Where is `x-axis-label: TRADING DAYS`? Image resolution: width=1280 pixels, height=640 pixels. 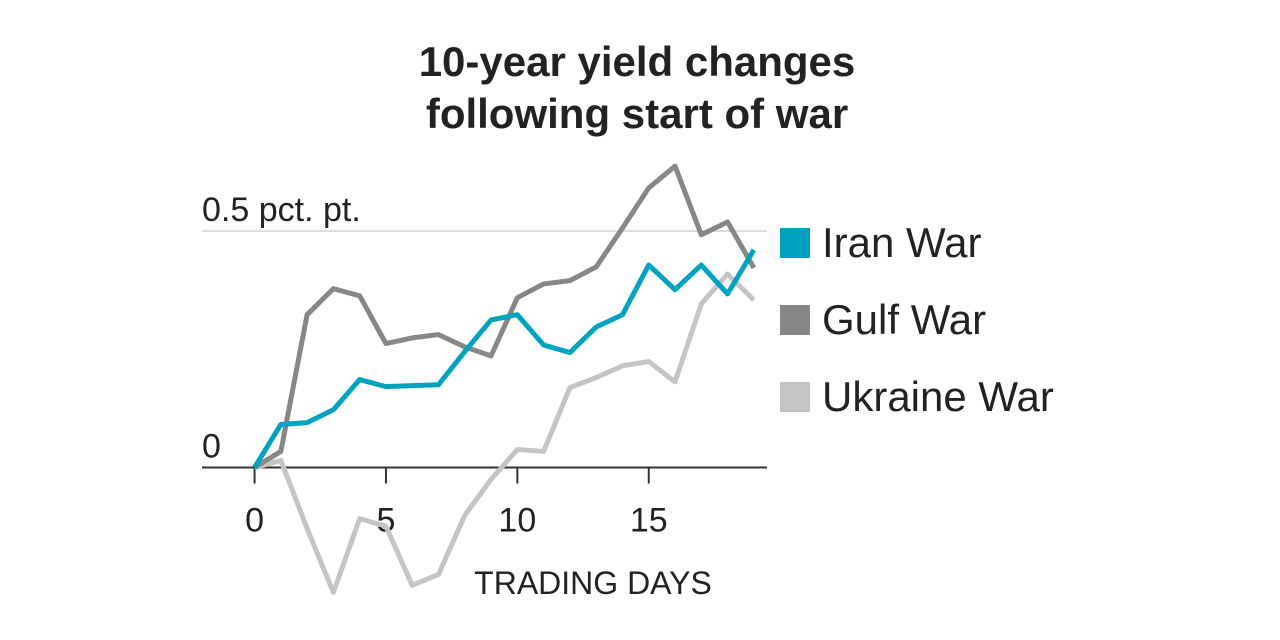
x-axis-label: TRADING DAYS is located at coordinates (593, 583).